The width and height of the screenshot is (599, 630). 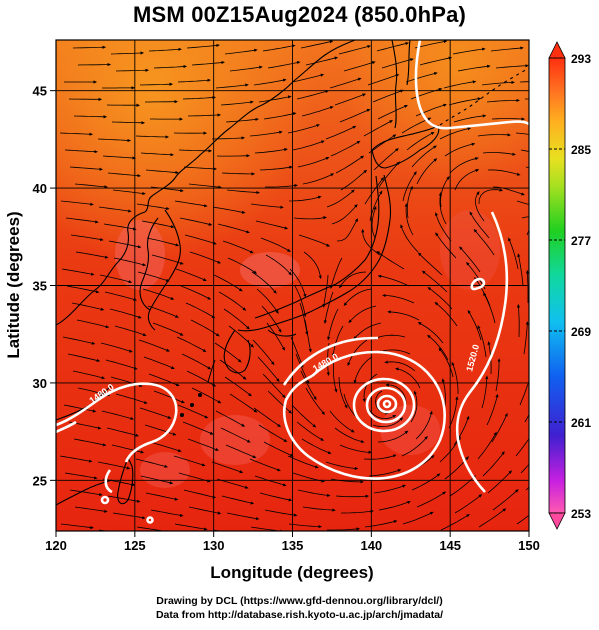 What do you see at coordinates (450, 545) in the screenshot?
I see `x-tick-label: 145` at bounding box center [450, 545].